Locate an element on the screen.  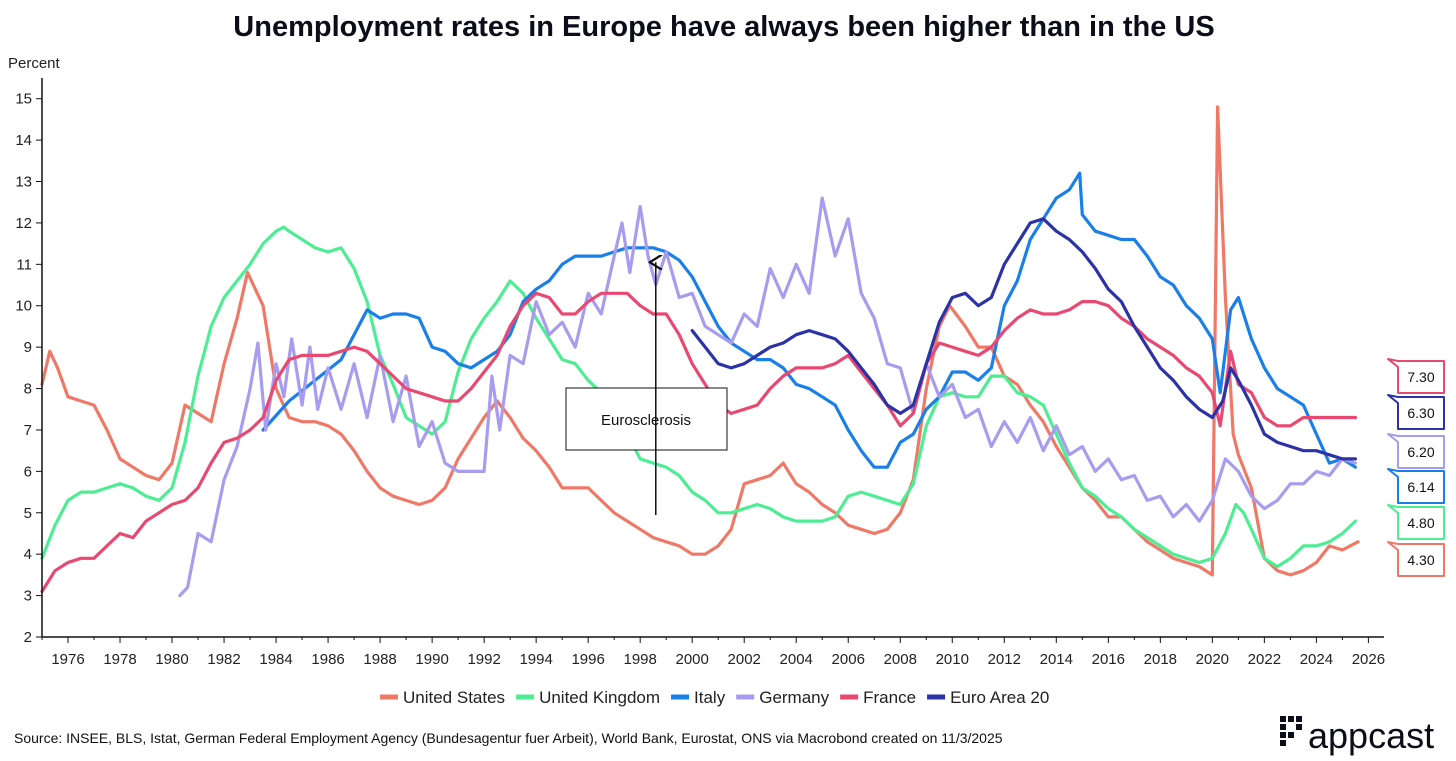
x-tick-label: 2002 is located at coordinates (744, 659).